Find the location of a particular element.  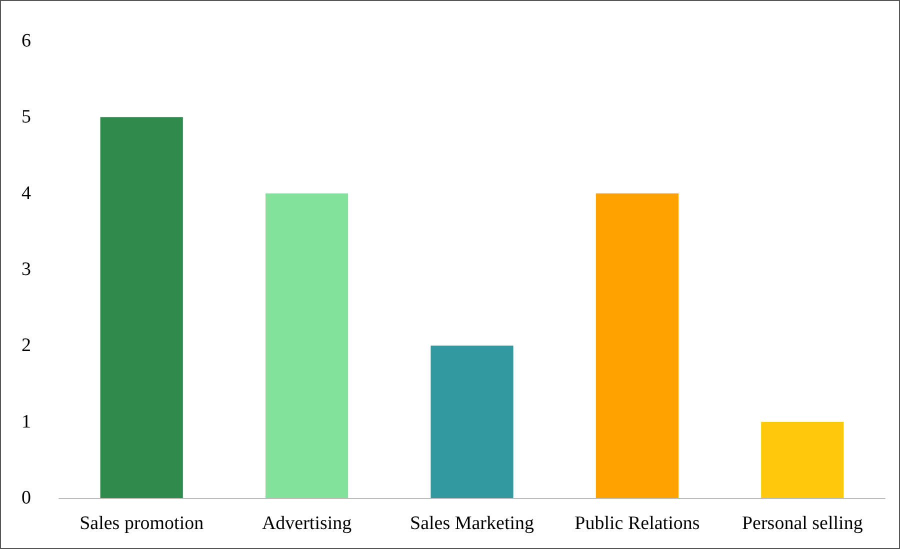

x-tick-label: Personal selling is located at coordinates (803, 523).